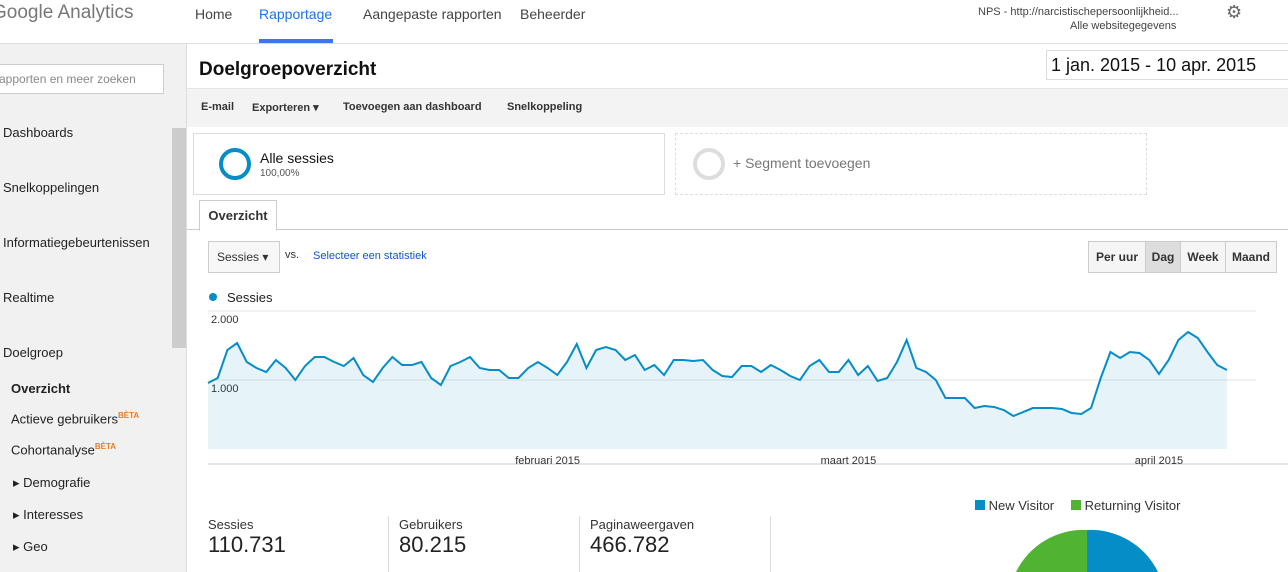  I want to click on toolbar, so click(737, 107).